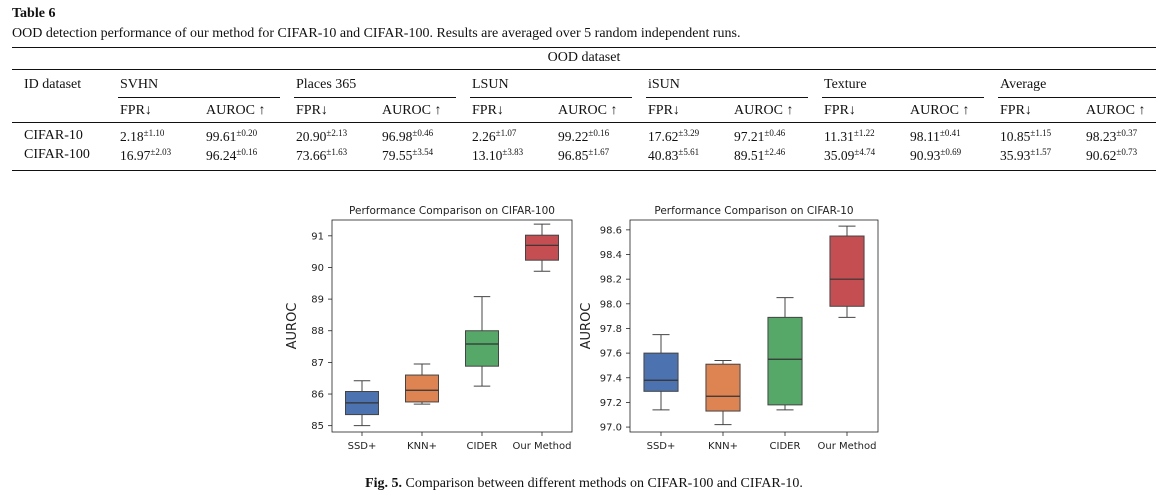 This screenshot has width=1168, height=496. Describe the element at coordinates (664, 84) in the screenshot. I see `dataset-header-isun: iSUN` at that location.